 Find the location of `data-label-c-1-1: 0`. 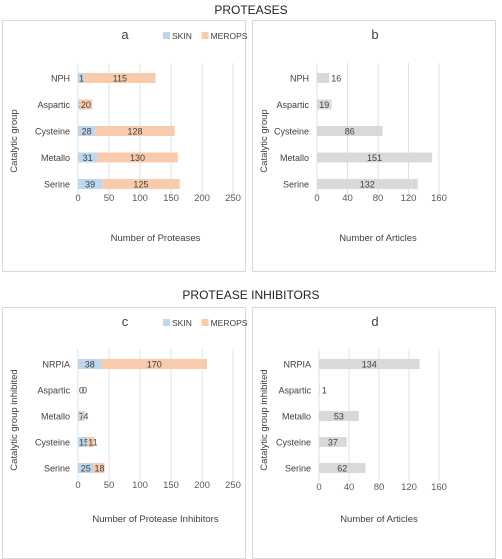

data-label-c-1-1: 0 is located at coordinates (84, 391).